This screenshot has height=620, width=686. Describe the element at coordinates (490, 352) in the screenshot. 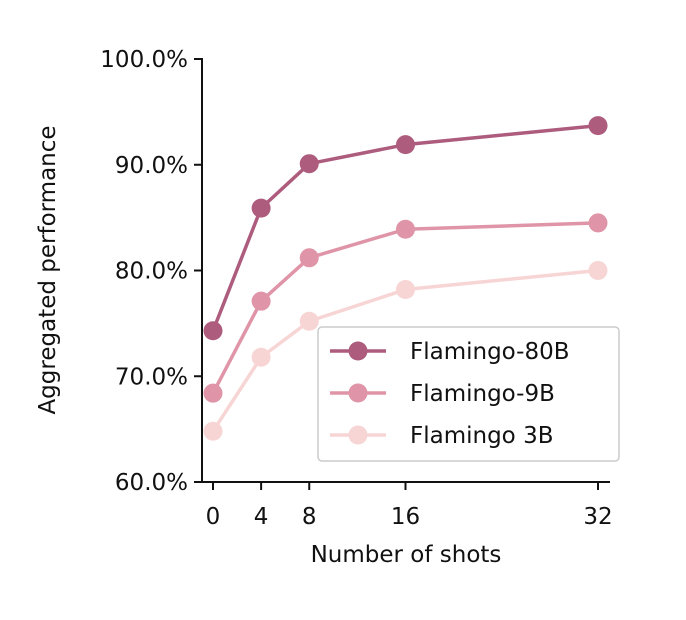

I see `legend-label: Flamingo-80B` at that location.